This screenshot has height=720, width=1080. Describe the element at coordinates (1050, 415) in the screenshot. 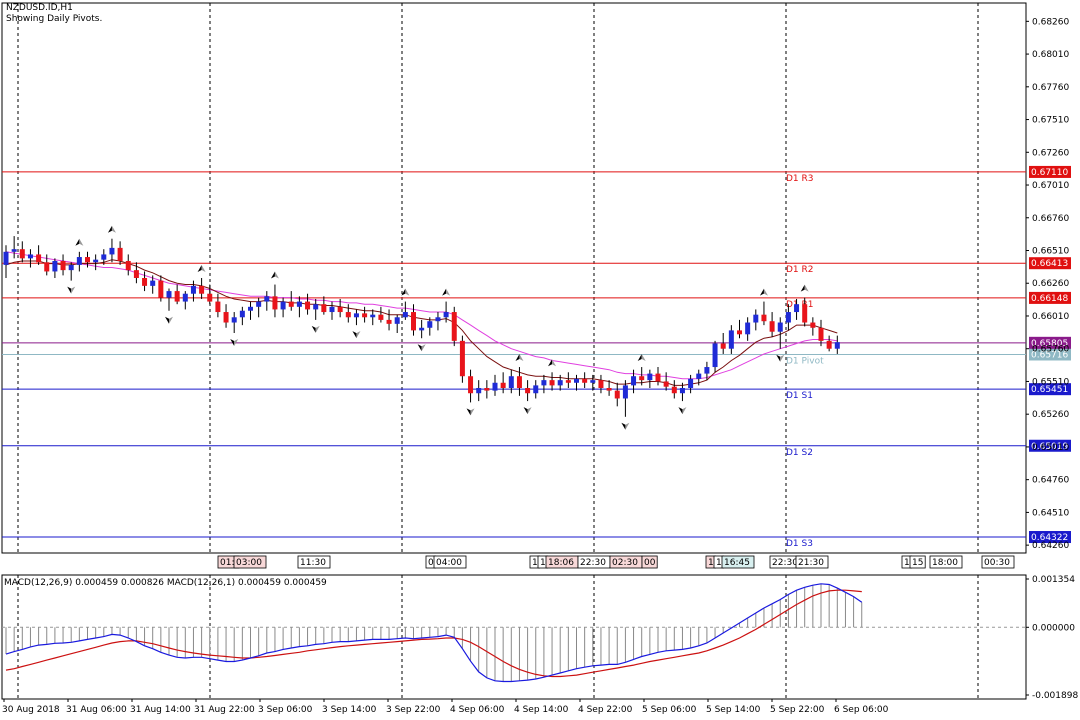

I see `price-tick-label: 0.65260` at that location.